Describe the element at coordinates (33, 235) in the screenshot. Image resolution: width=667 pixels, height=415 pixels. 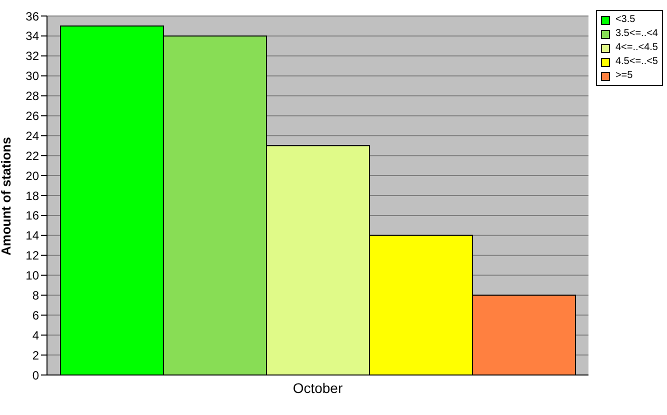
I see `y-tick-label: 14` at that location.